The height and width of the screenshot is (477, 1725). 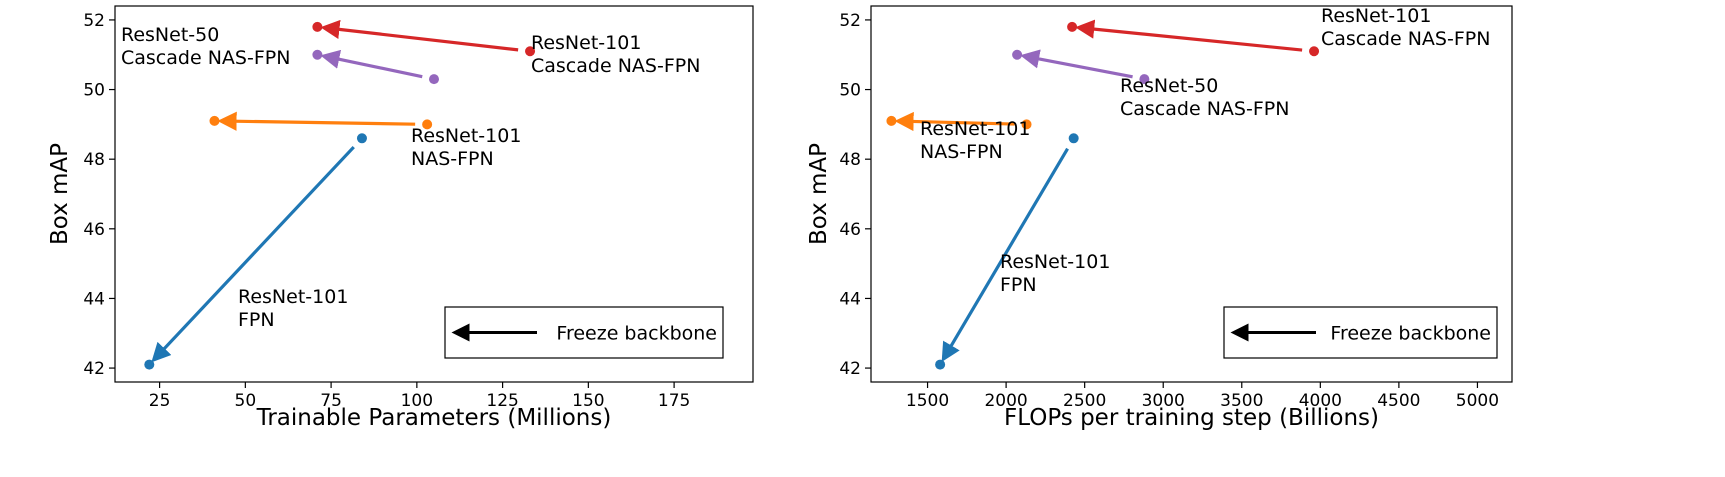 What do you see at coordinates (1191, 418) in the screenshot?
I see `x-axis-label: FLOPs per training step (Billions)` at bounding box center [1191, 418].